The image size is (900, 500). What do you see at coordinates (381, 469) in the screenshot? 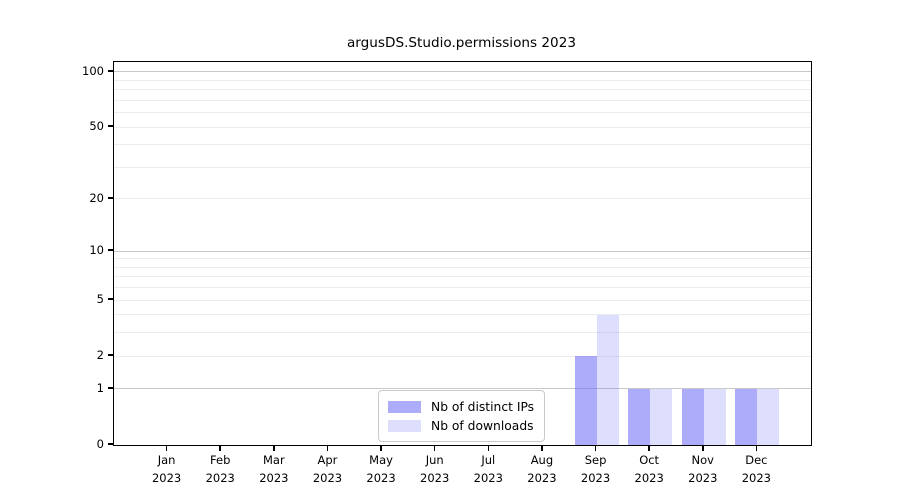
I see `x-tick-label: May 2023` at bounding box center [381, 469].